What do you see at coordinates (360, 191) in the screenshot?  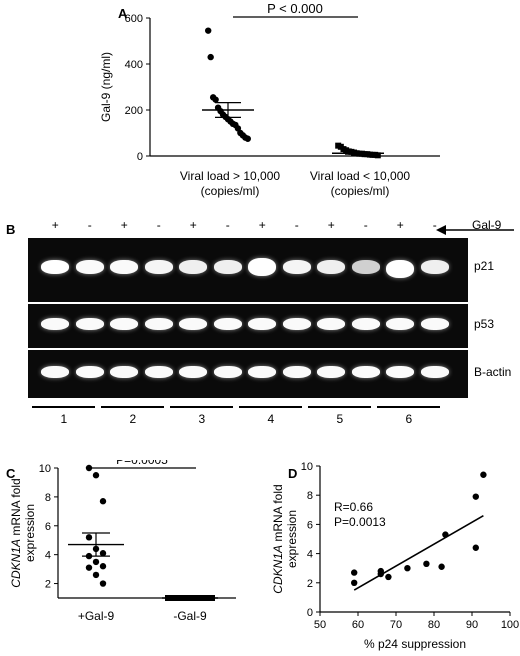 I see `category-unit-label: (copies/ml)` at bounding box center [360, 191].